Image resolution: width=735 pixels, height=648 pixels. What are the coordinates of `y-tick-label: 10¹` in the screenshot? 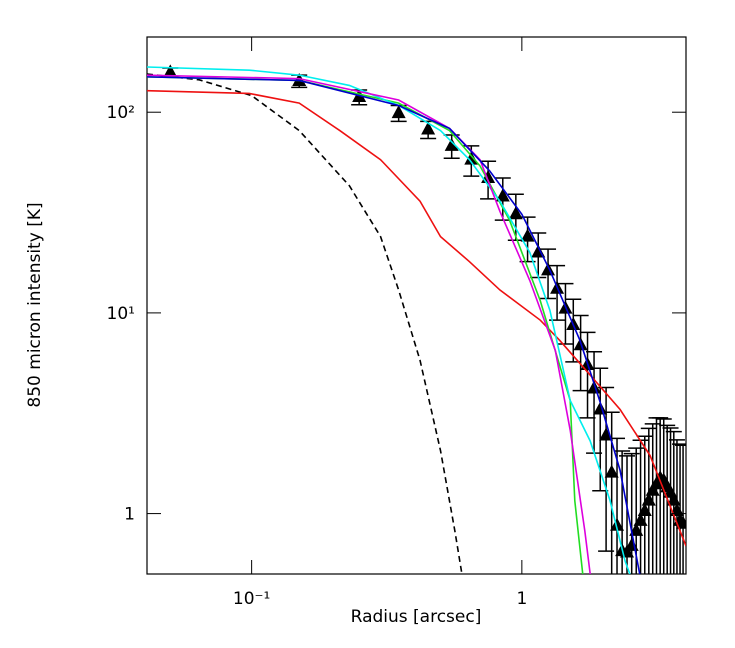 It's located at (121, 314).